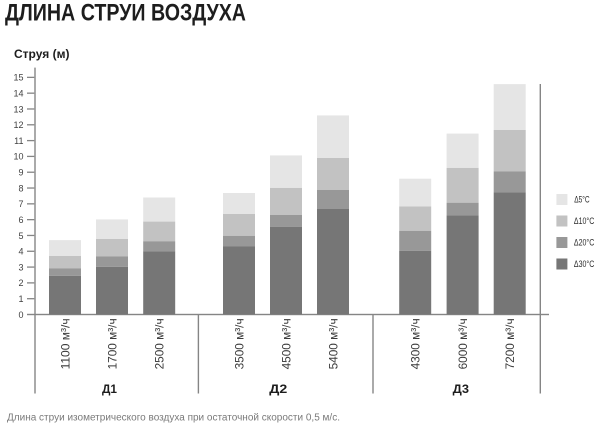  What do you see at coordinates (20, 173) in the screenshot?
I see `svg-text: 9` at bounding box center [20, 173].